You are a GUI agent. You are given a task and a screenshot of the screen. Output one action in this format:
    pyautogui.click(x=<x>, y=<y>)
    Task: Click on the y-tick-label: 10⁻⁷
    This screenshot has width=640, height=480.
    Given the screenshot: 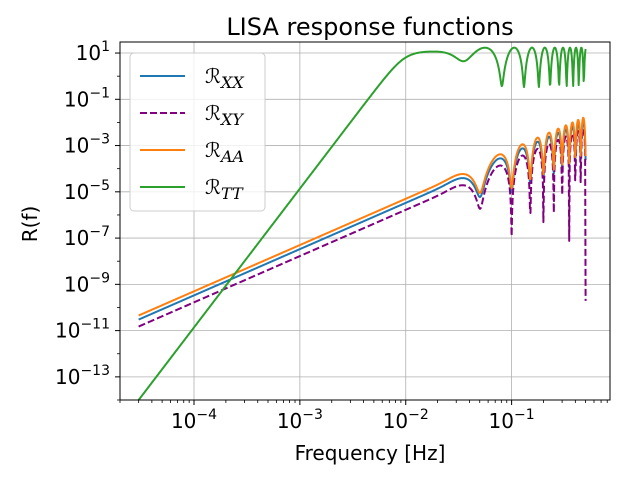 What is the action you would take?
    pyautogui.click(x=87, y=237)
    